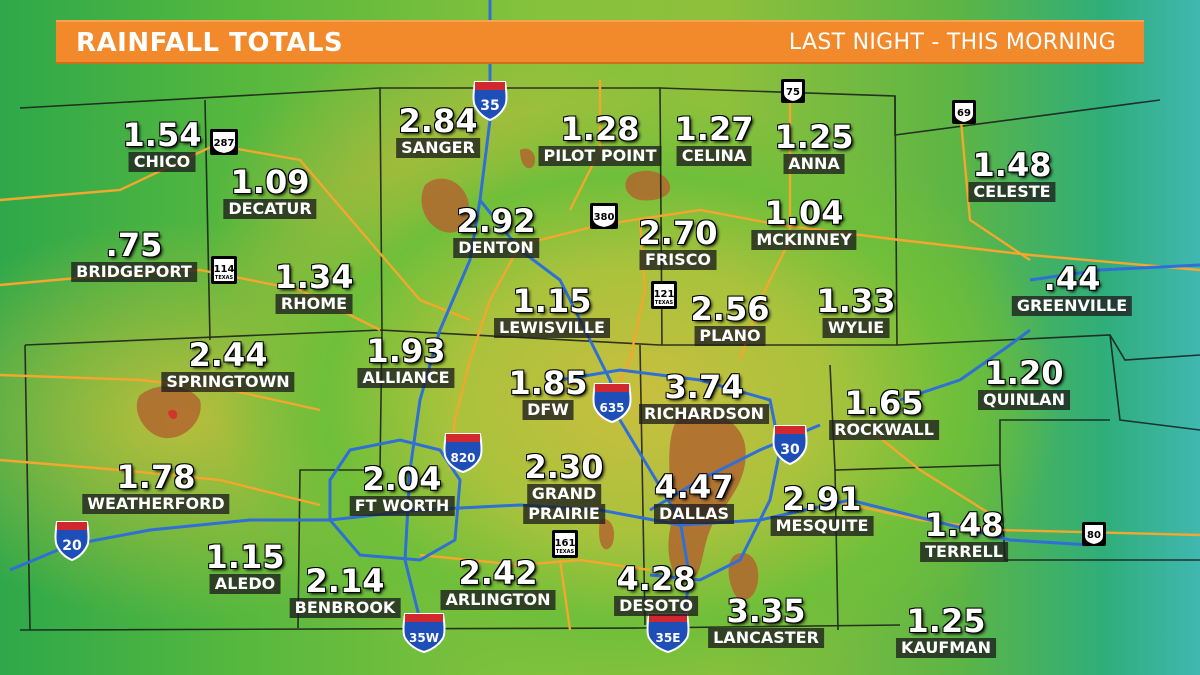 This screenshot has width=1200, height=675. Describe the element at coordinates (224, 270) in the screenshot. I see `tx-shield-114: 114 TEXAS` at that location.